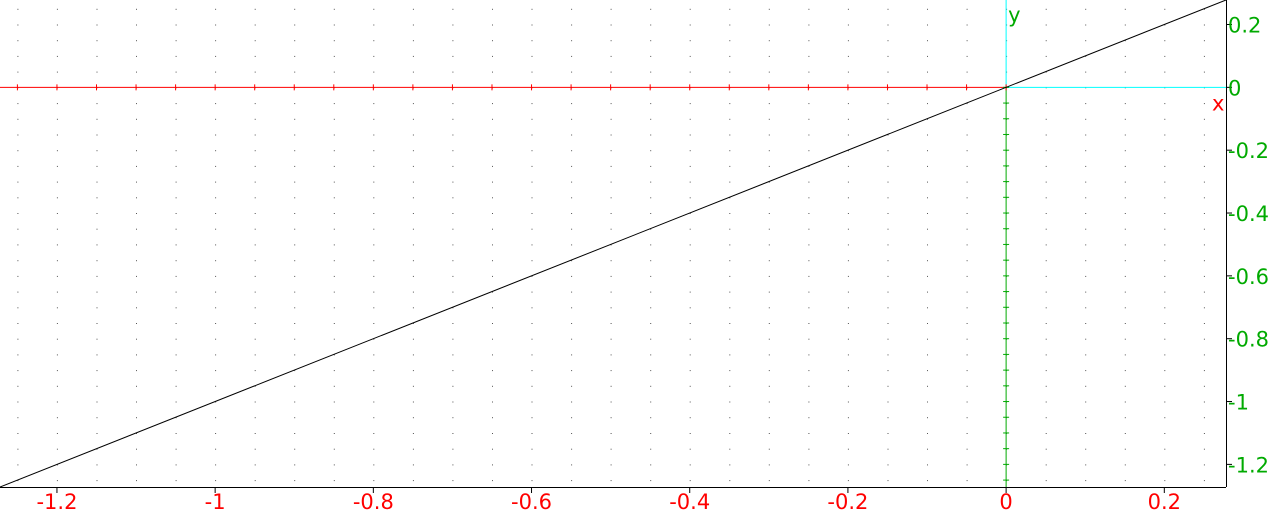  I want to click on x-axis-label: x, so click(1218, 103).